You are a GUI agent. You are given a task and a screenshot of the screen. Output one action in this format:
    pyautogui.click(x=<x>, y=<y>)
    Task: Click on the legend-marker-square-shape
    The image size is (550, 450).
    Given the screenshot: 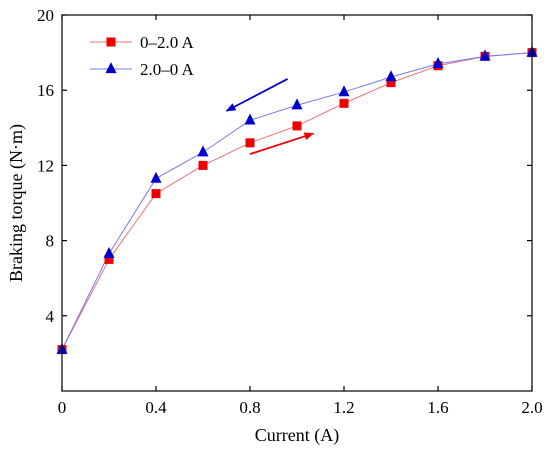 What is the action you would take?
    pyautogui.click(x=111, y=42)
    